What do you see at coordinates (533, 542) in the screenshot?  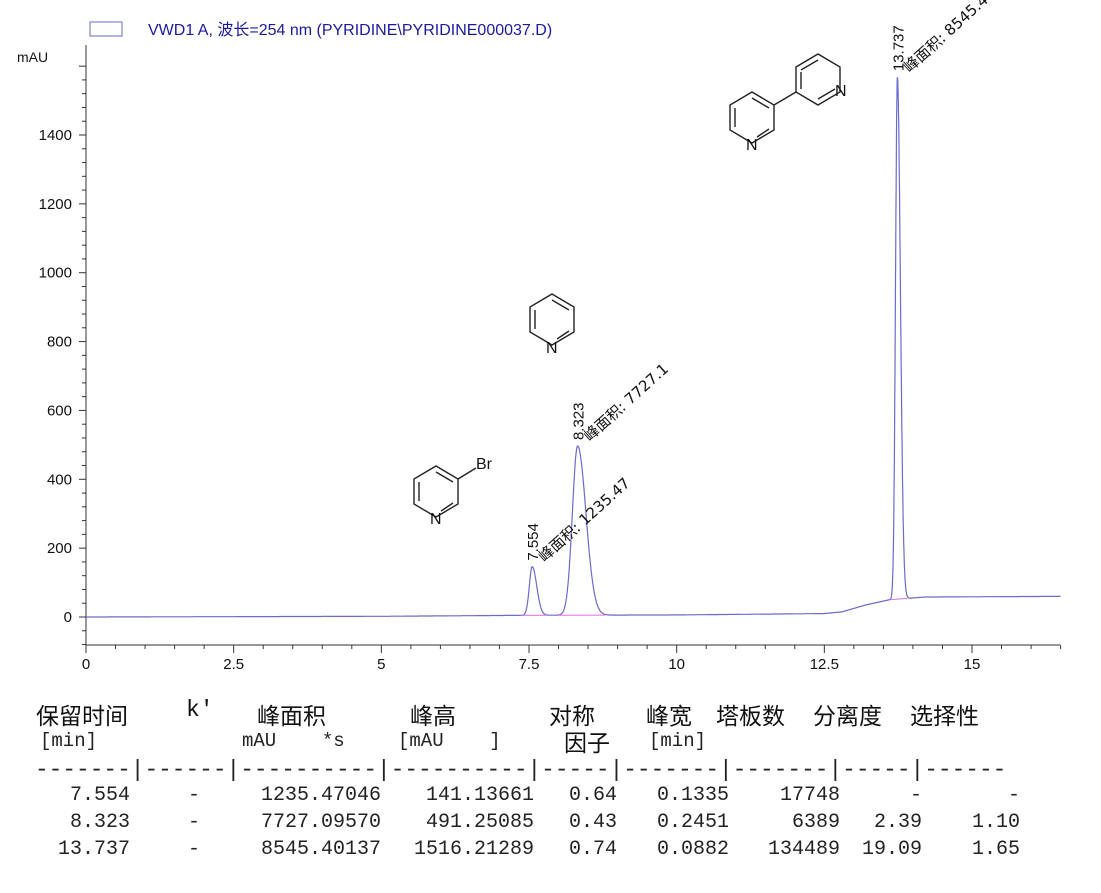 I see `peak-rt-label: 7.554` at bounding box center [533, 542].